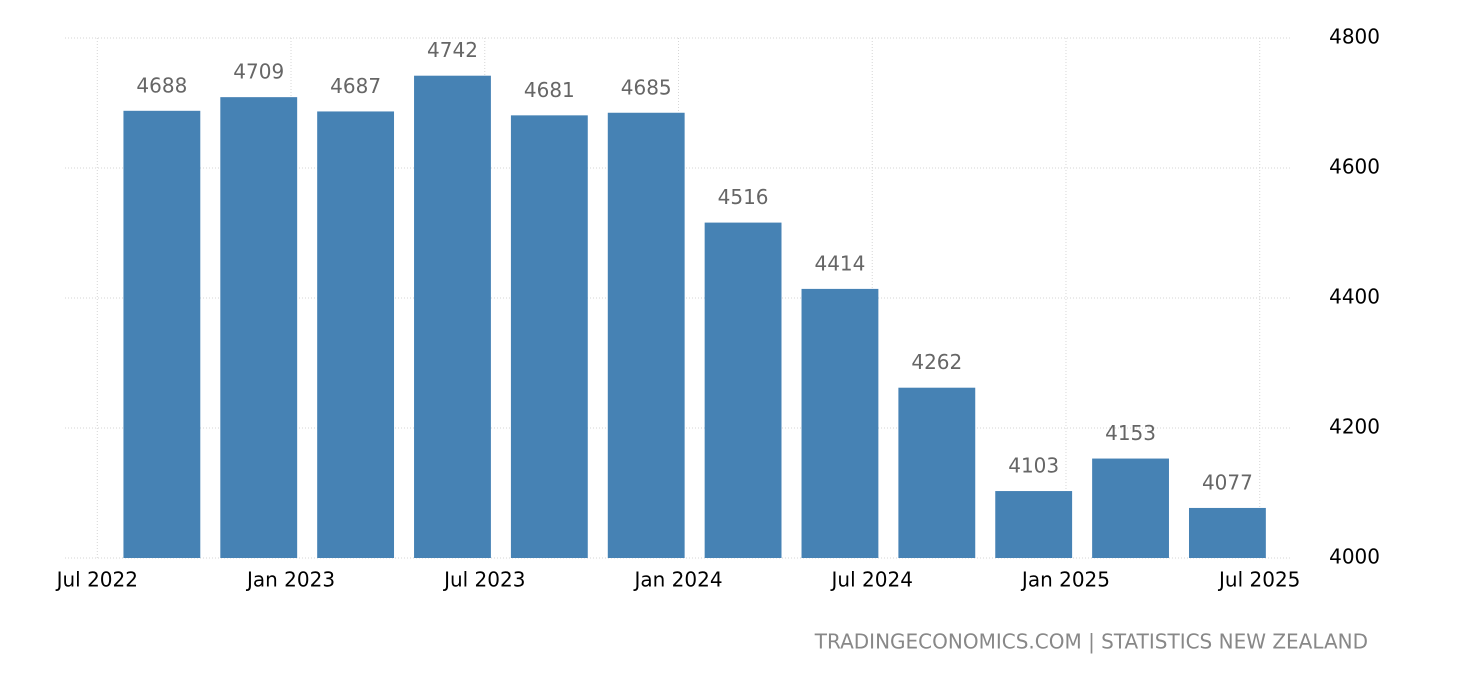 This screenshot has width=1460, height=680. I want to click on value-label: 4688, so click(161, 85).